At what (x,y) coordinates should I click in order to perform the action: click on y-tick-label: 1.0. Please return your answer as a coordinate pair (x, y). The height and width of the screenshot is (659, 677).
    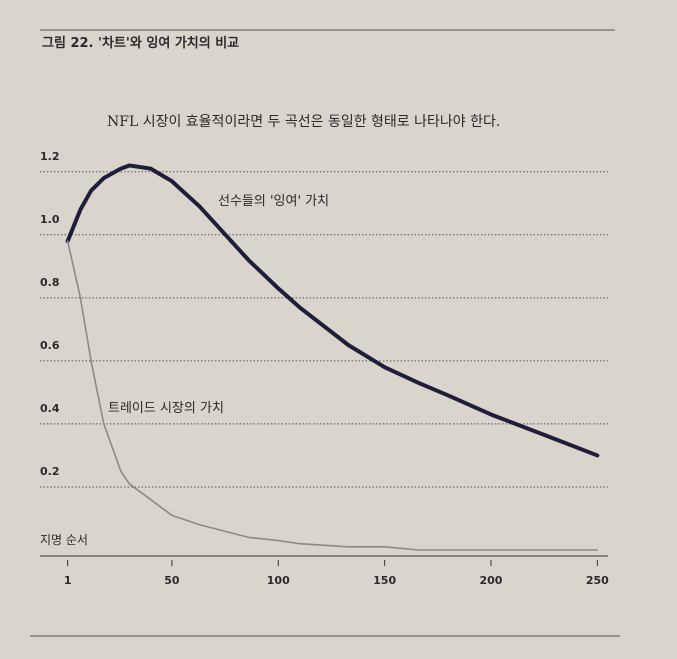
    Looking at the image, I should click on (50, 219).